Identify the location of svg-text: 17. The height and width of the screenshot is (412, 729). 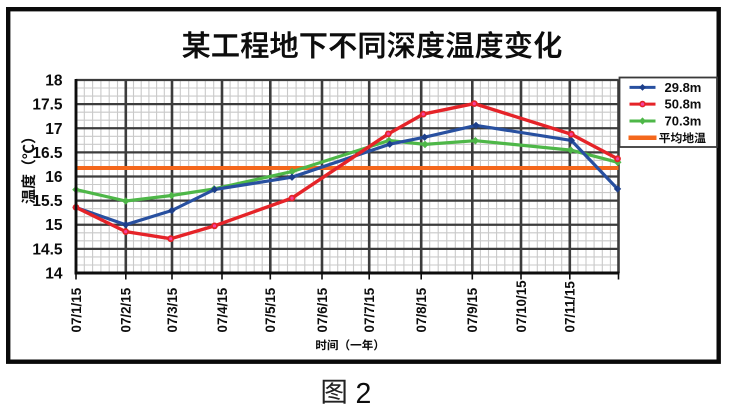
(53, 129).